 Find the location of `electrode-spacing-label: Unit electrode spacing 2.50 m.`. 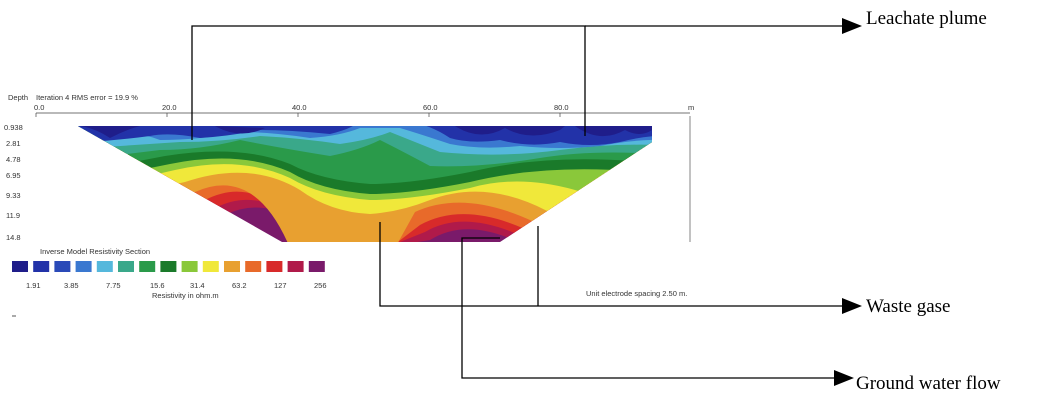

electrode-spacing-label: Unit electrode spacing 2.50 m. is located at coordinates (636, 293).